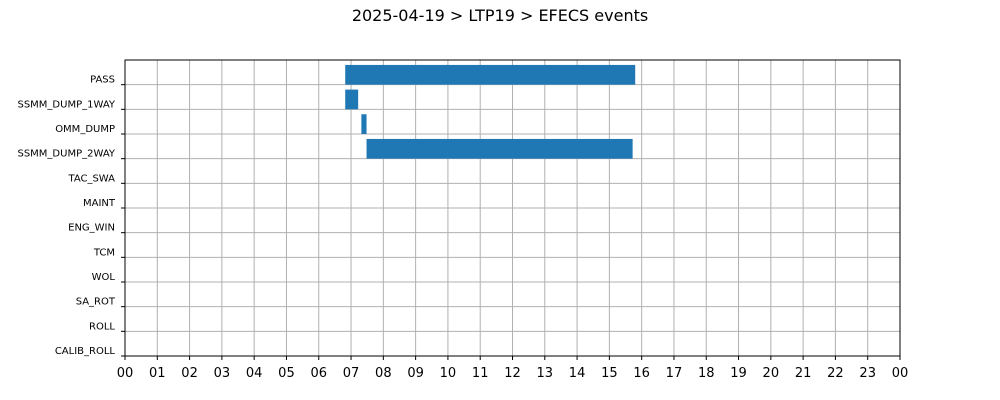 Image resolution: width=1000 pixels, height=400 pixels. I want to click on y-tick-label: ROLL, so click(102, 326).